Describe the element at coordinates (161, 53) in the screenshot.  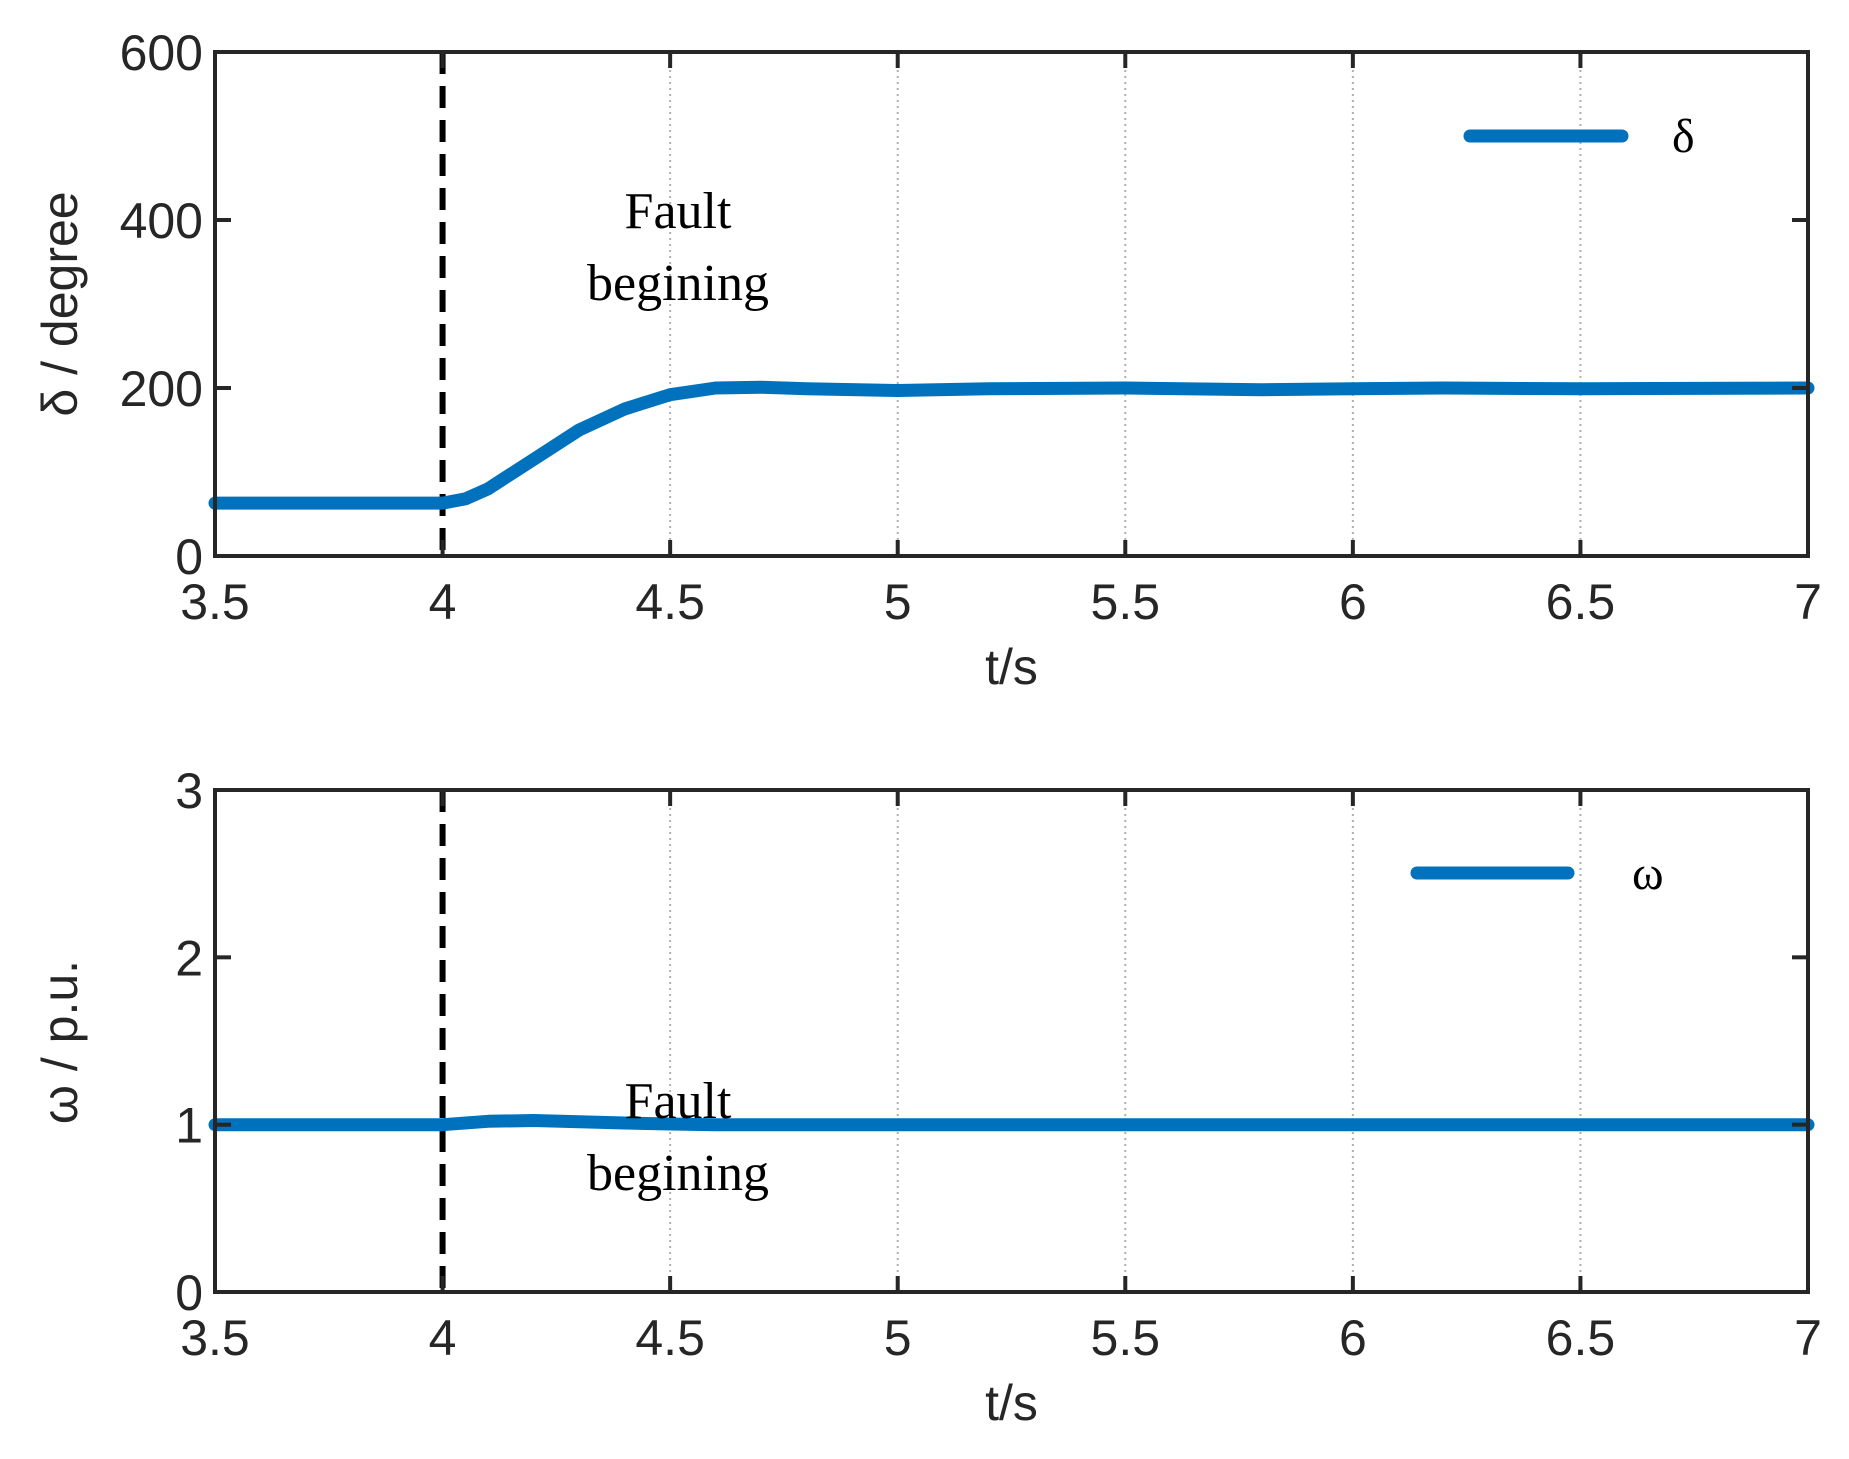
I see `y-tick-label: 600` at that location.